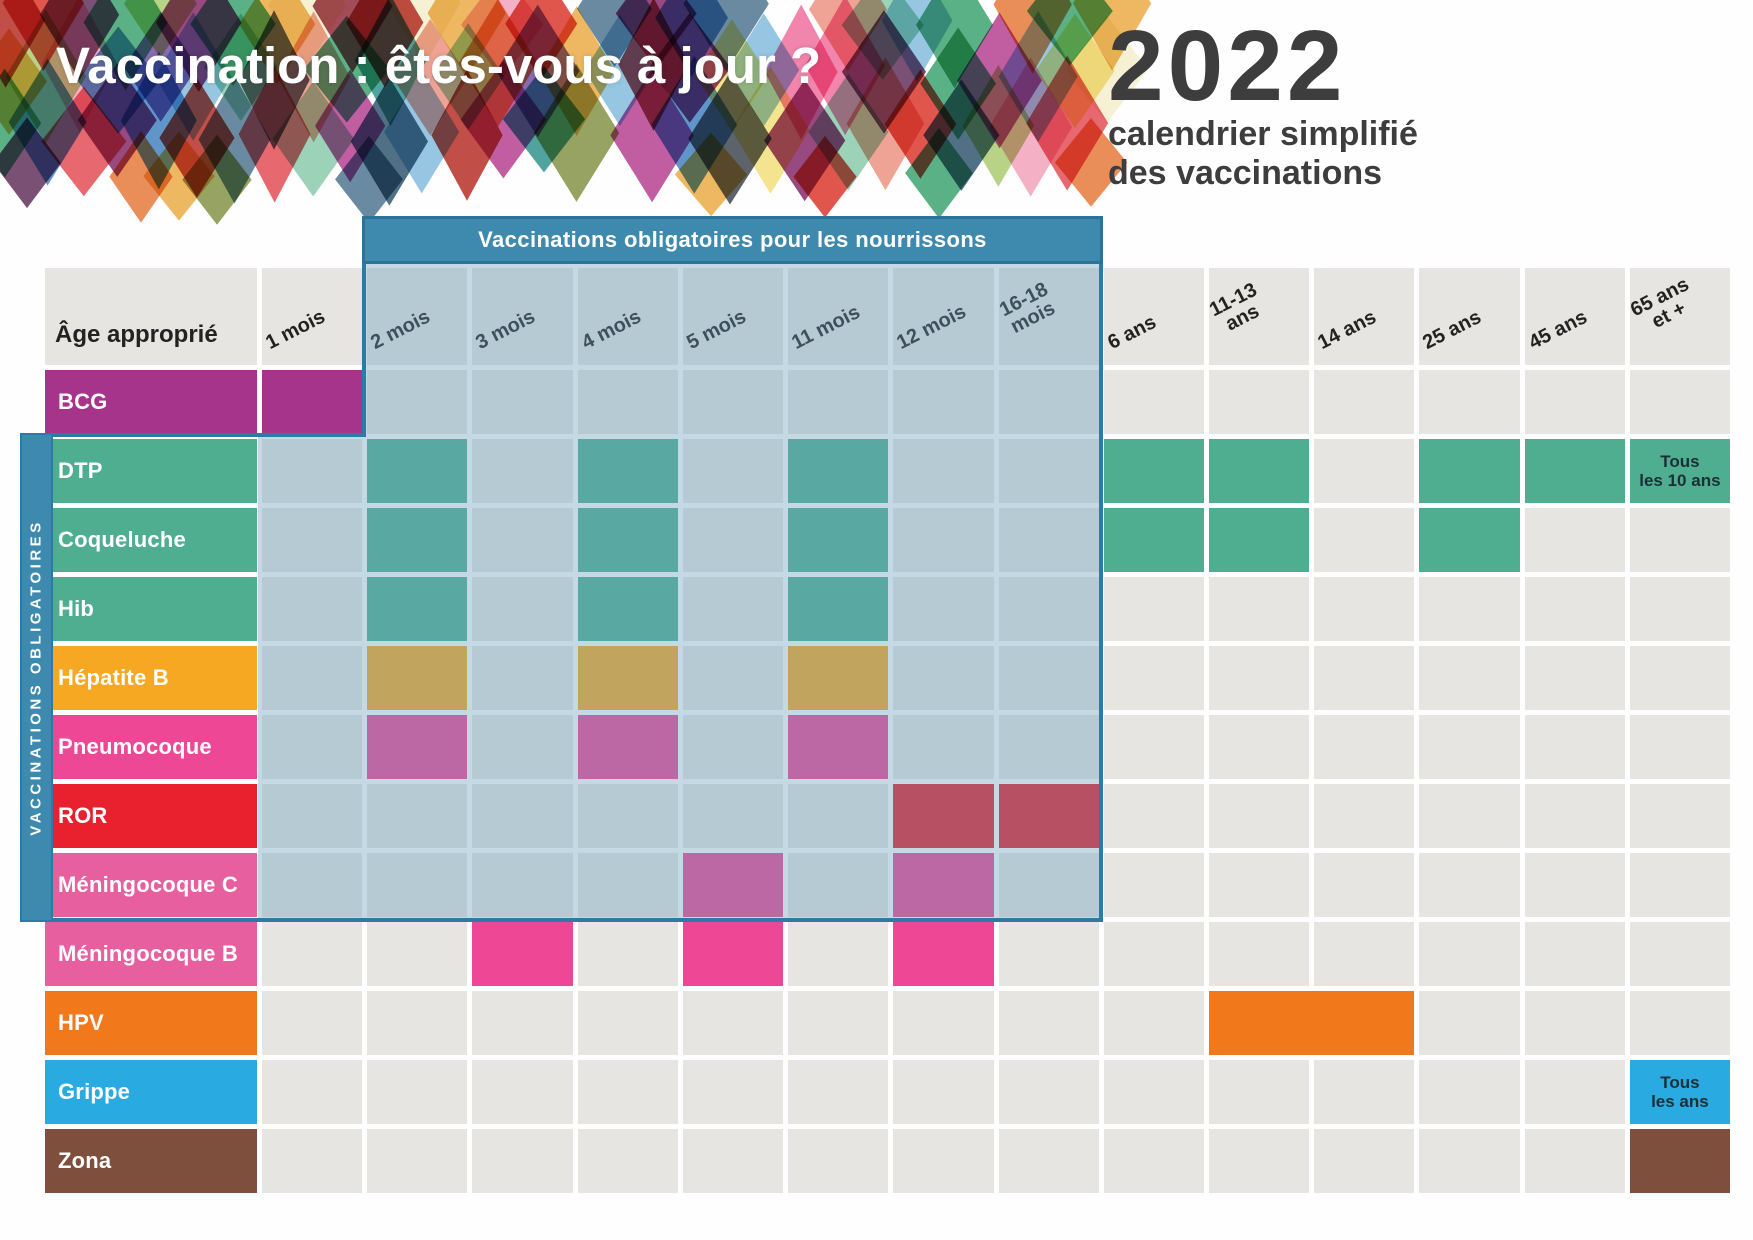 This screenshot has height=1240, width=1753. I want to click on column-header: 4 mois, so click(627, 316).